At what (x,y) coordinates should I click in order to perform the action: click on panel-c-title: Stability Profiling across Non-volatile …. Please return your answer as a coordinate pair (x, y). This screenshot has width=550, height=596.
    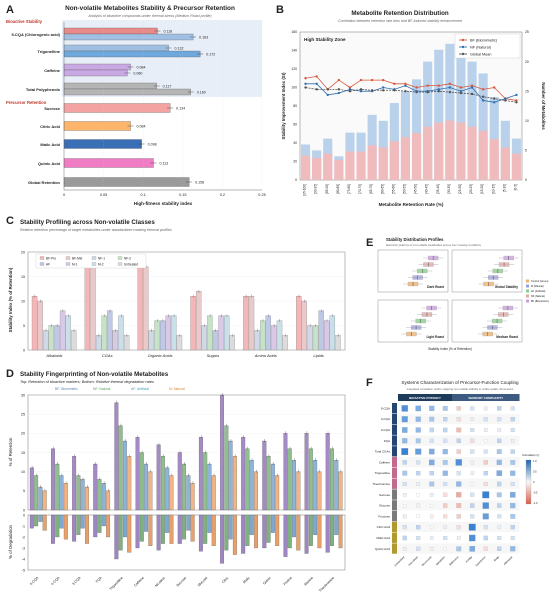
    Looking at the image, I should click on (87, 222).